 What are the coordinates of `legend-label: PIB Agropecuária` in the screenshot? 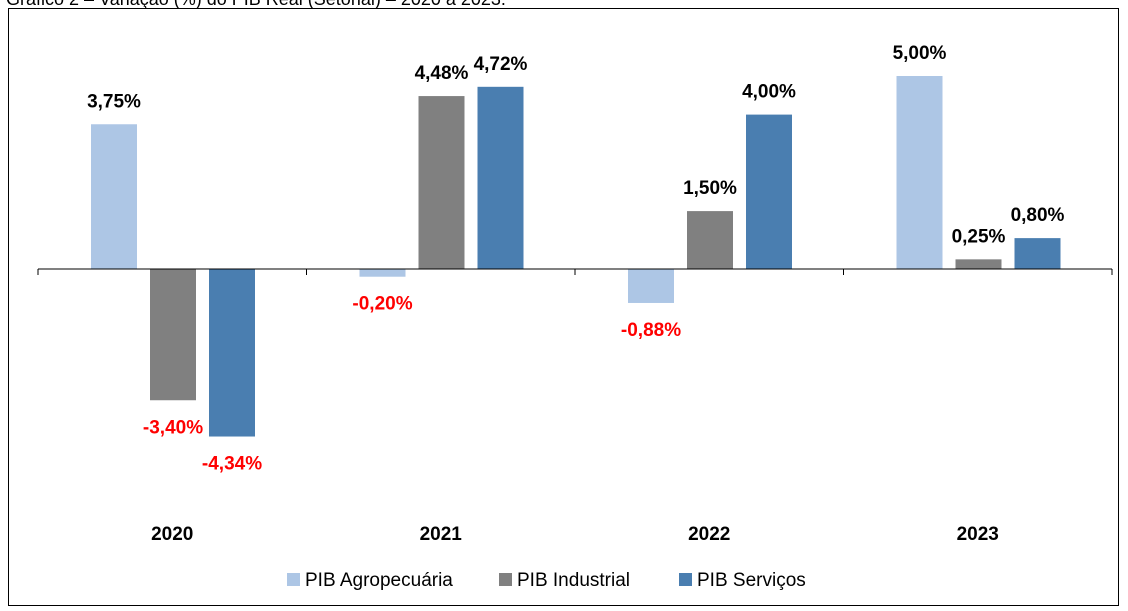 It's located at (379, 580).